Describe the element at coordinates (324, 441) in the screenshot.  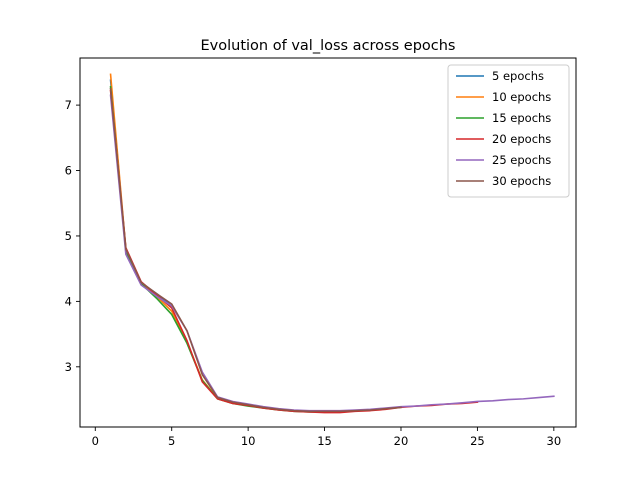
I see `x-tick-label: 15` at that location.